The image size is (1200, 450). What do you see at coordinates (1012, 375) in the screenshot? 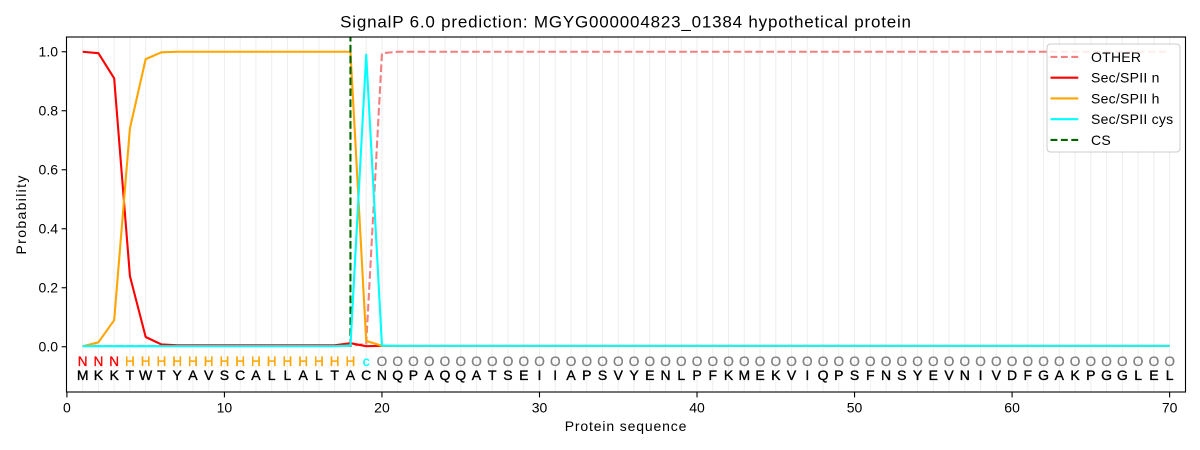
I see `svg-text: D` at bounding box center [1012, 375].